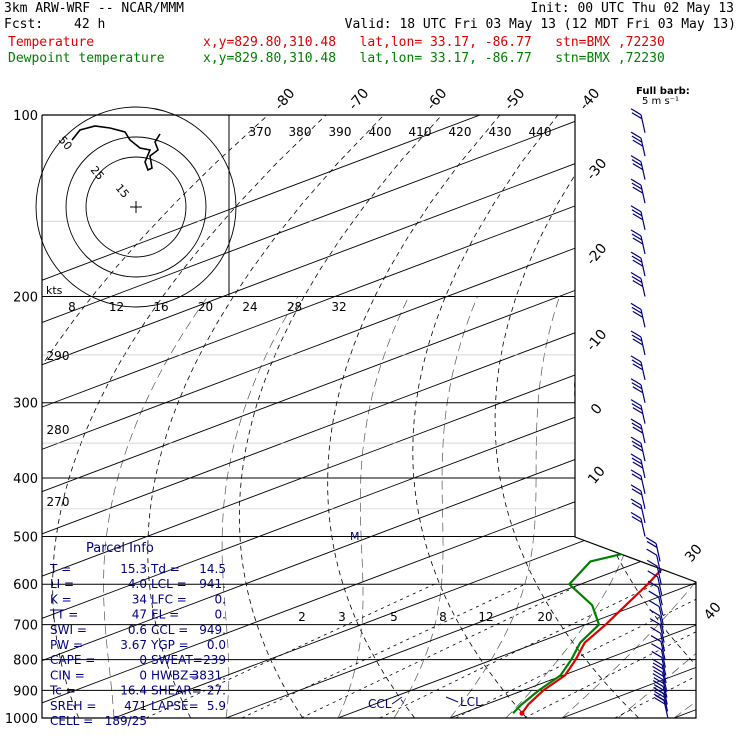 The width and height of the screenshot is (740, 740). What do you see at coordinates (358, 100) in the screenshot?
I see `isotherm-label: -70` at bounding box center [358, 100].